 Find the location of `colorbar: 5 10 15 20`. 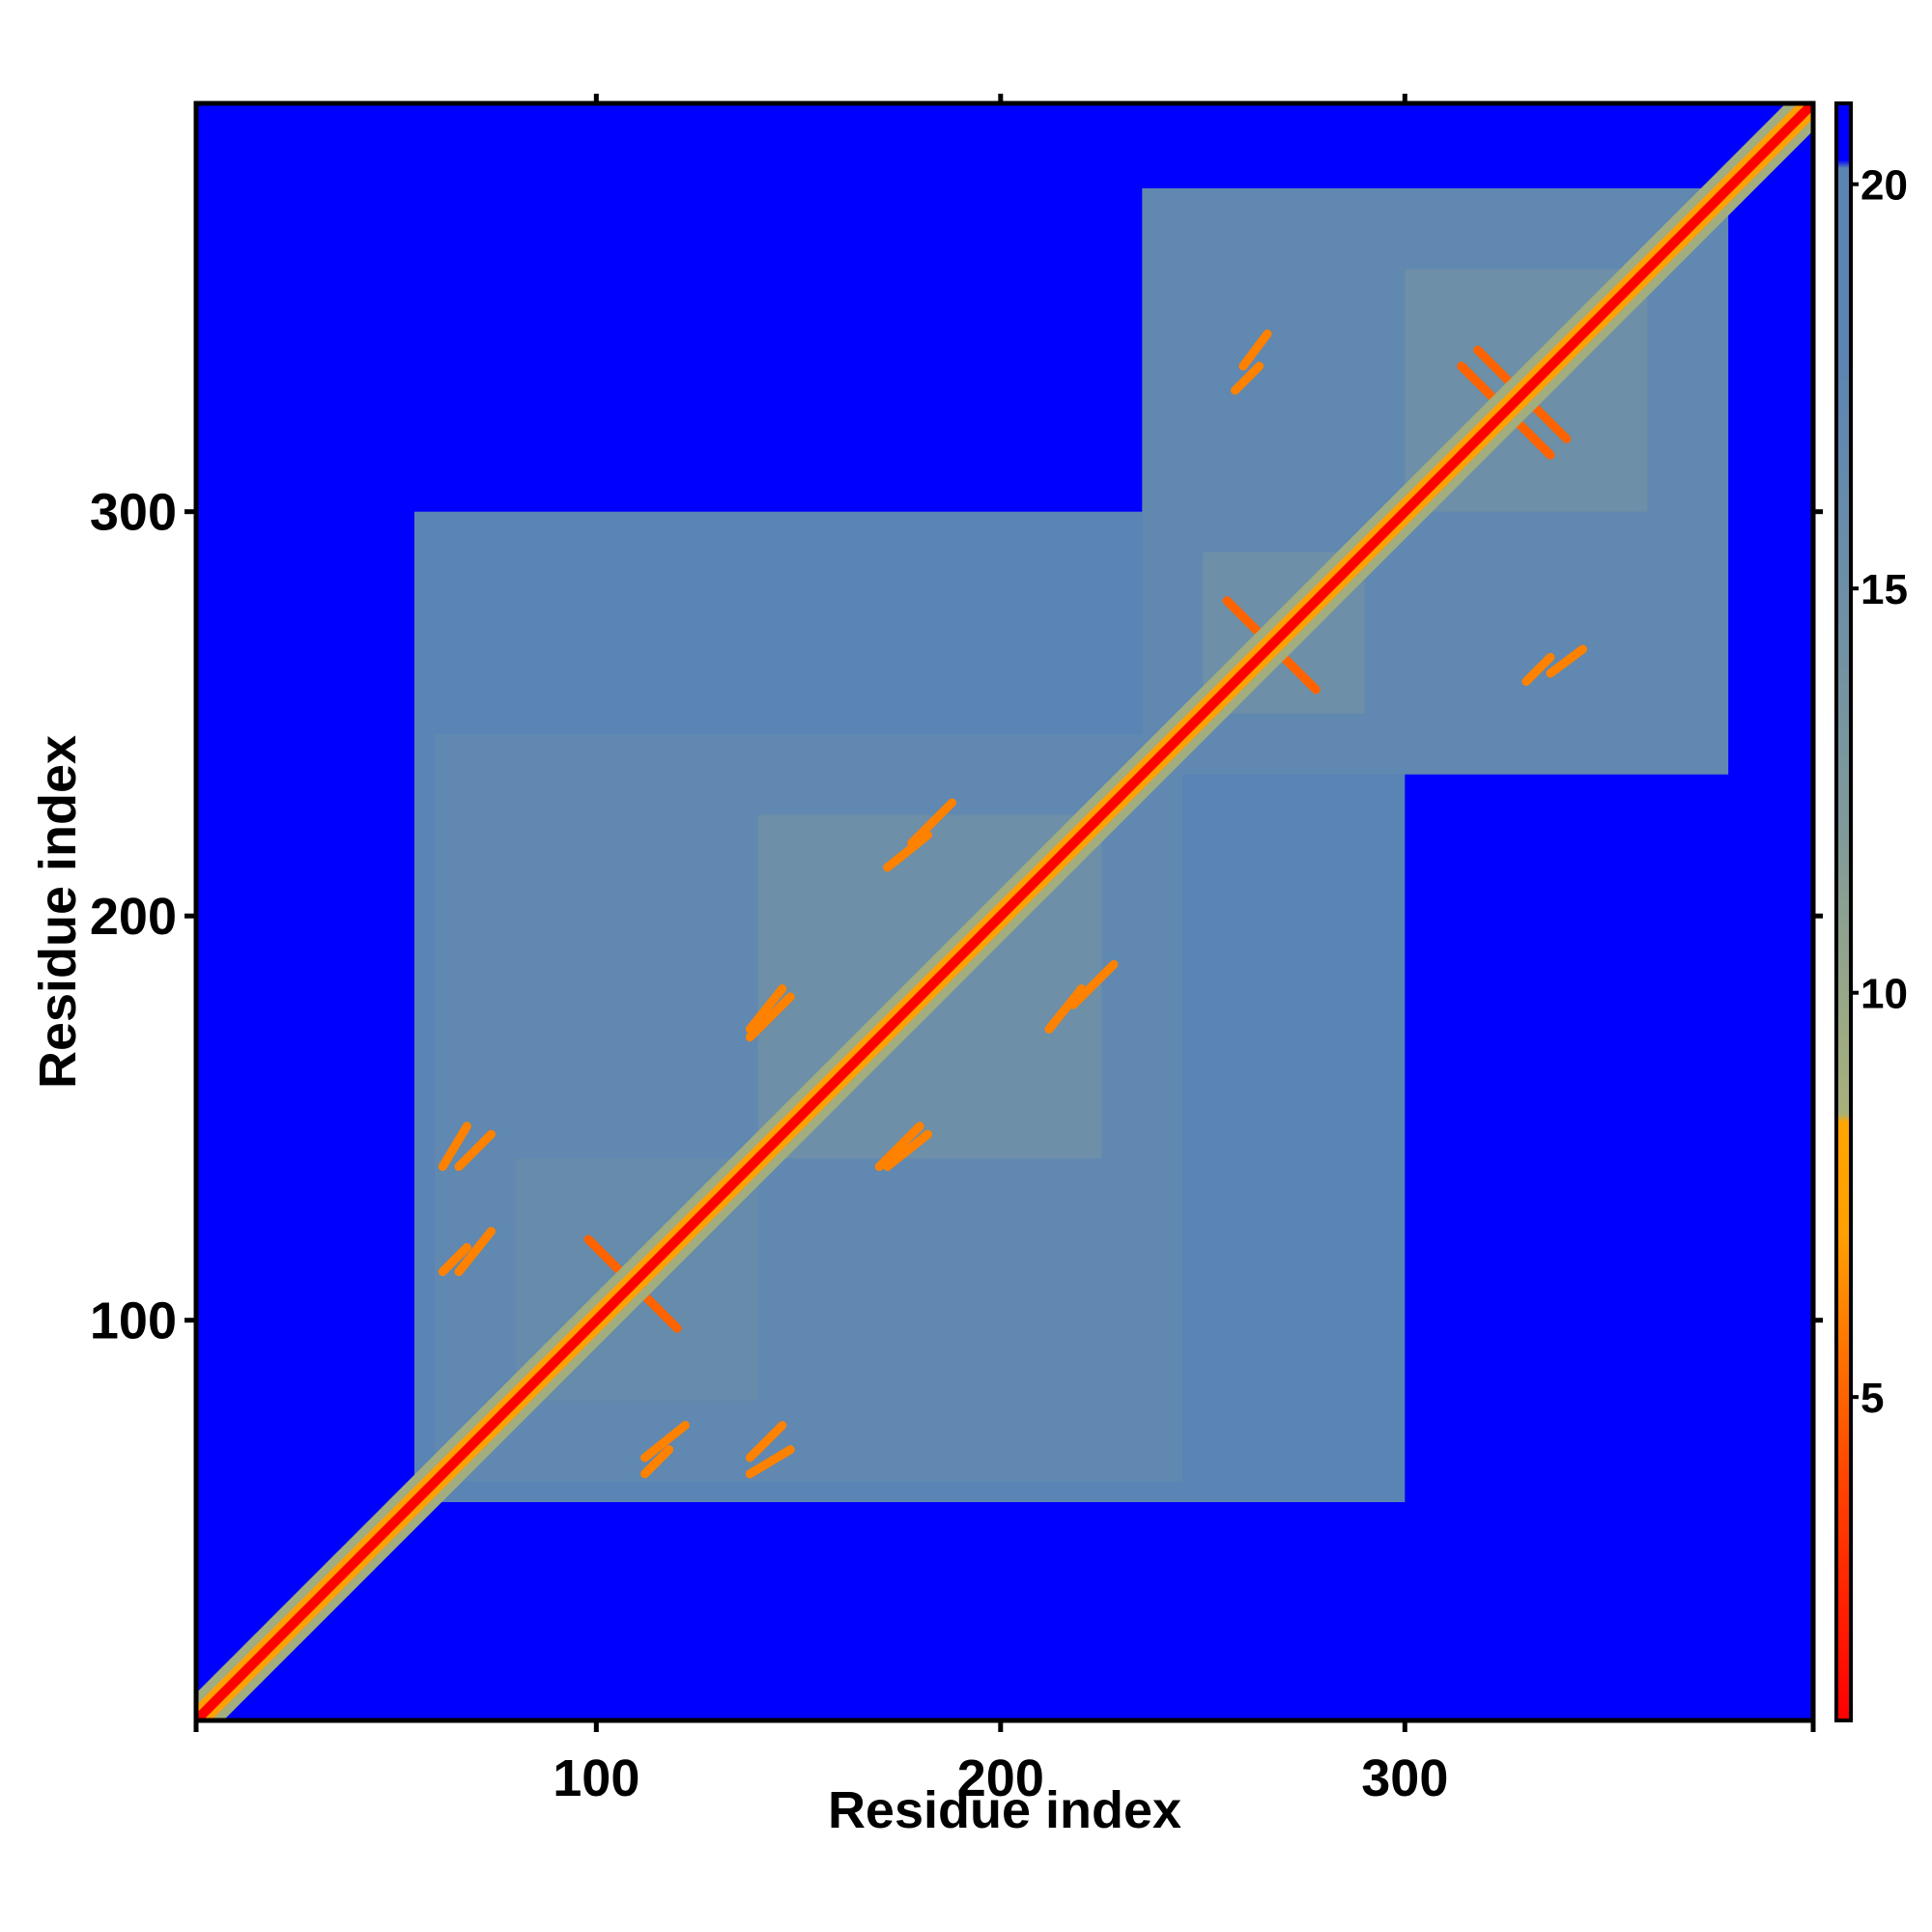

colorbar: 5 10 15 20 is located at coordinates (1871, 911).